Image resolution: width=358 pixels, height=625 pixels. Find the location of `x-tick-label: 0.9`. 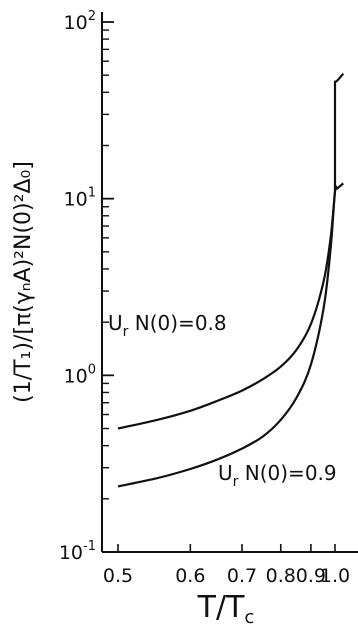

x-tick-label: 0.9 is located at coordinates (311, 576).